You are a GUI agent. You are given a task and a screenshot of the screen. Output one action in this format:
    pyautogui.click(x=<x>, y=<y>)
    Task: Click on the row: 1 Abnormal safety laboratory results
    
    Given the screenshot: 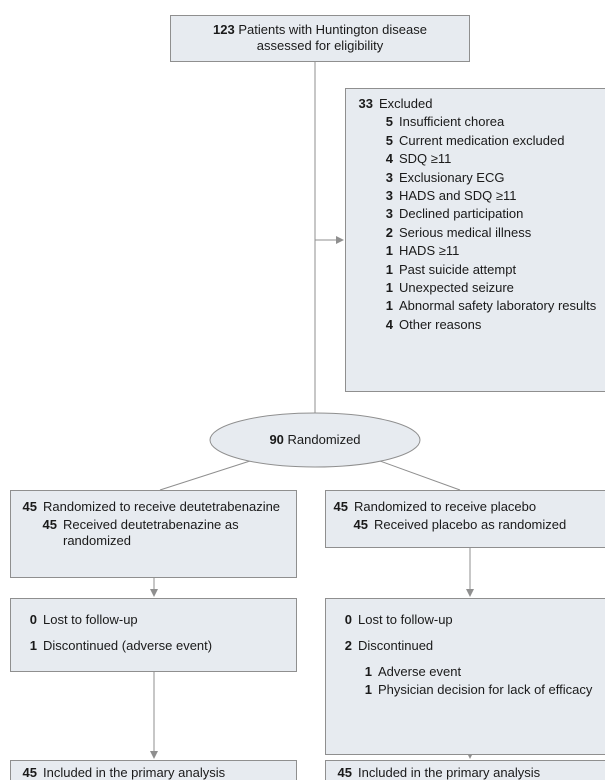 What is the action you would take?
    pyautogui.click(x=486, y=306)
    